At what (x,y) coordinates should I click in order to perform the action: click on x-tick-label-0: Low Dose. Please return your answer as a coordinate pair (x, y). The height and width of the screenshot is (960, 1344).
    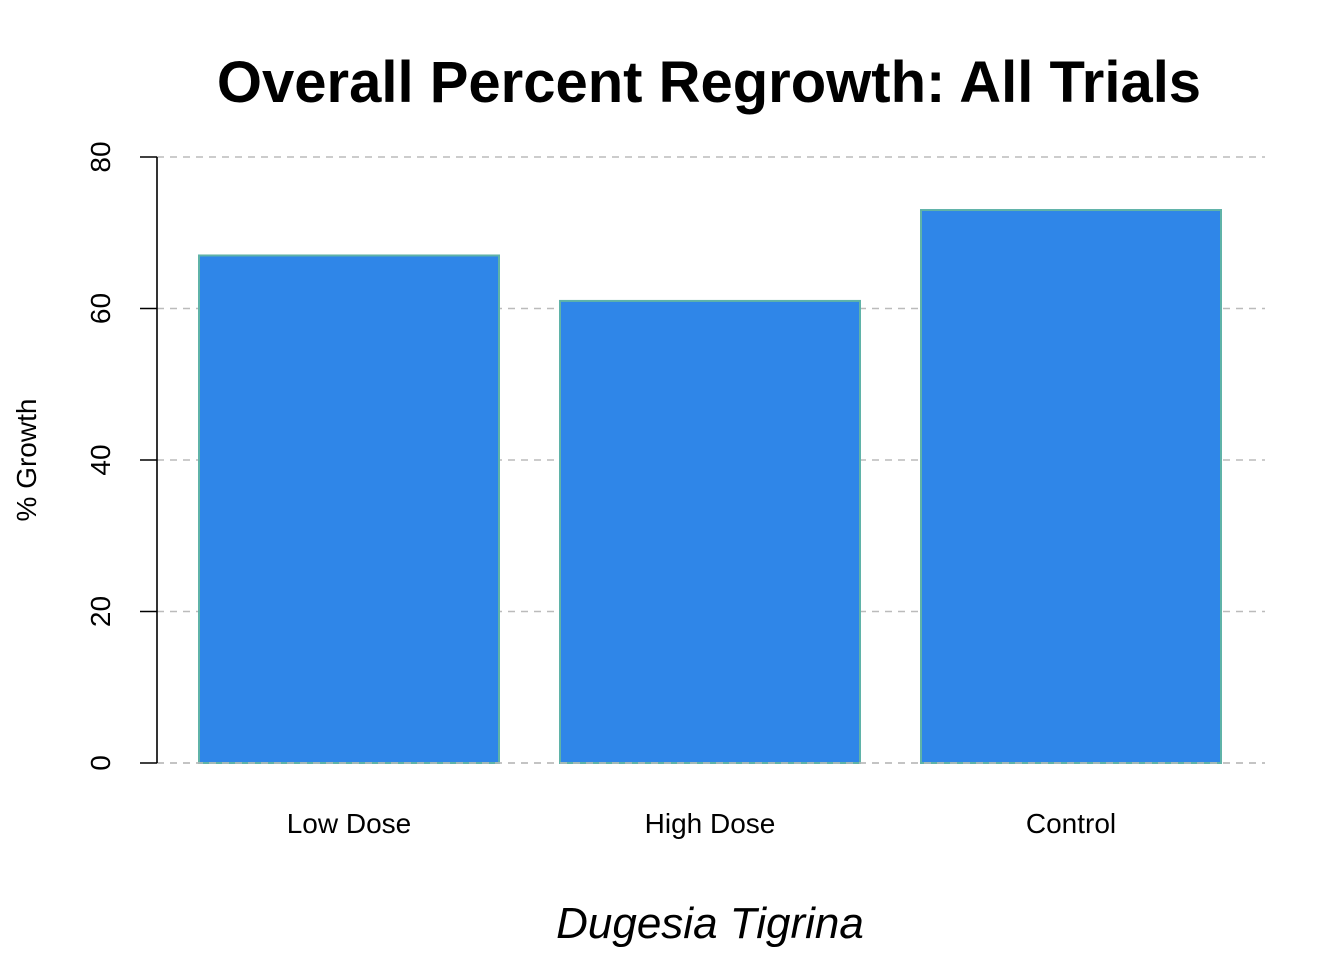
    Looking at the image, I should click on (349, 823).